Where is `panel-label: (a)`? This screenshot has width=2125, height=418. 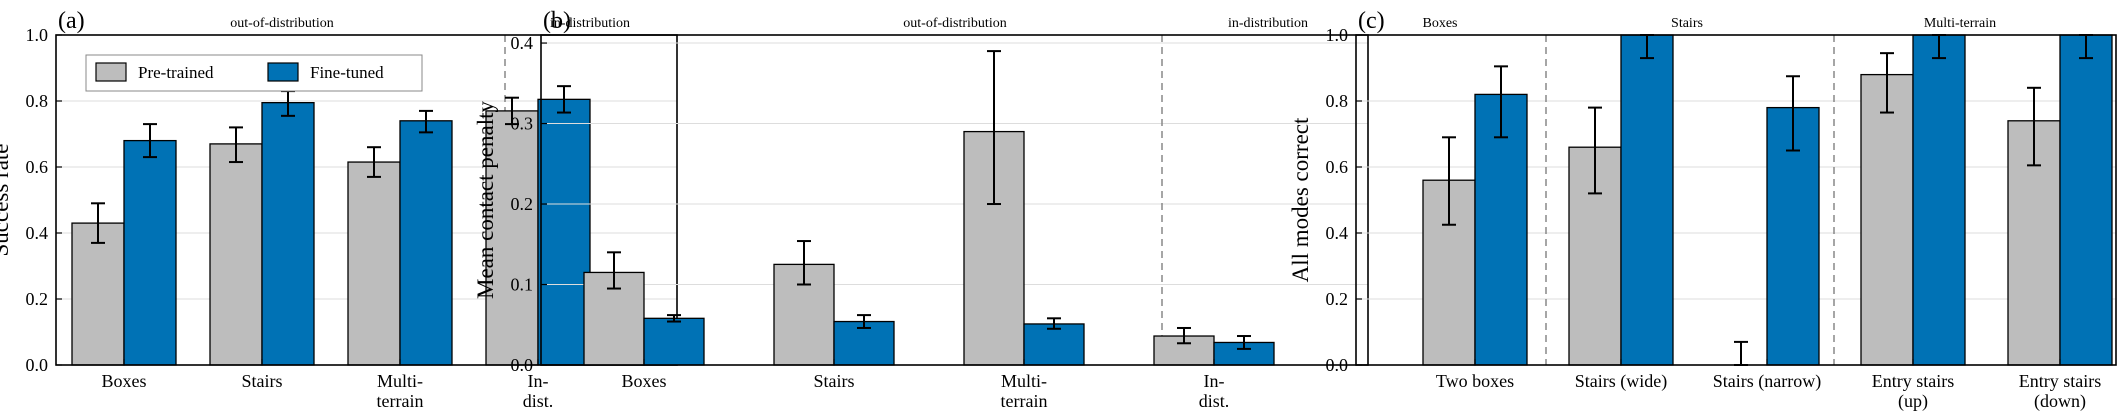 panel-label: (a) is located at coordinates (71, 21).